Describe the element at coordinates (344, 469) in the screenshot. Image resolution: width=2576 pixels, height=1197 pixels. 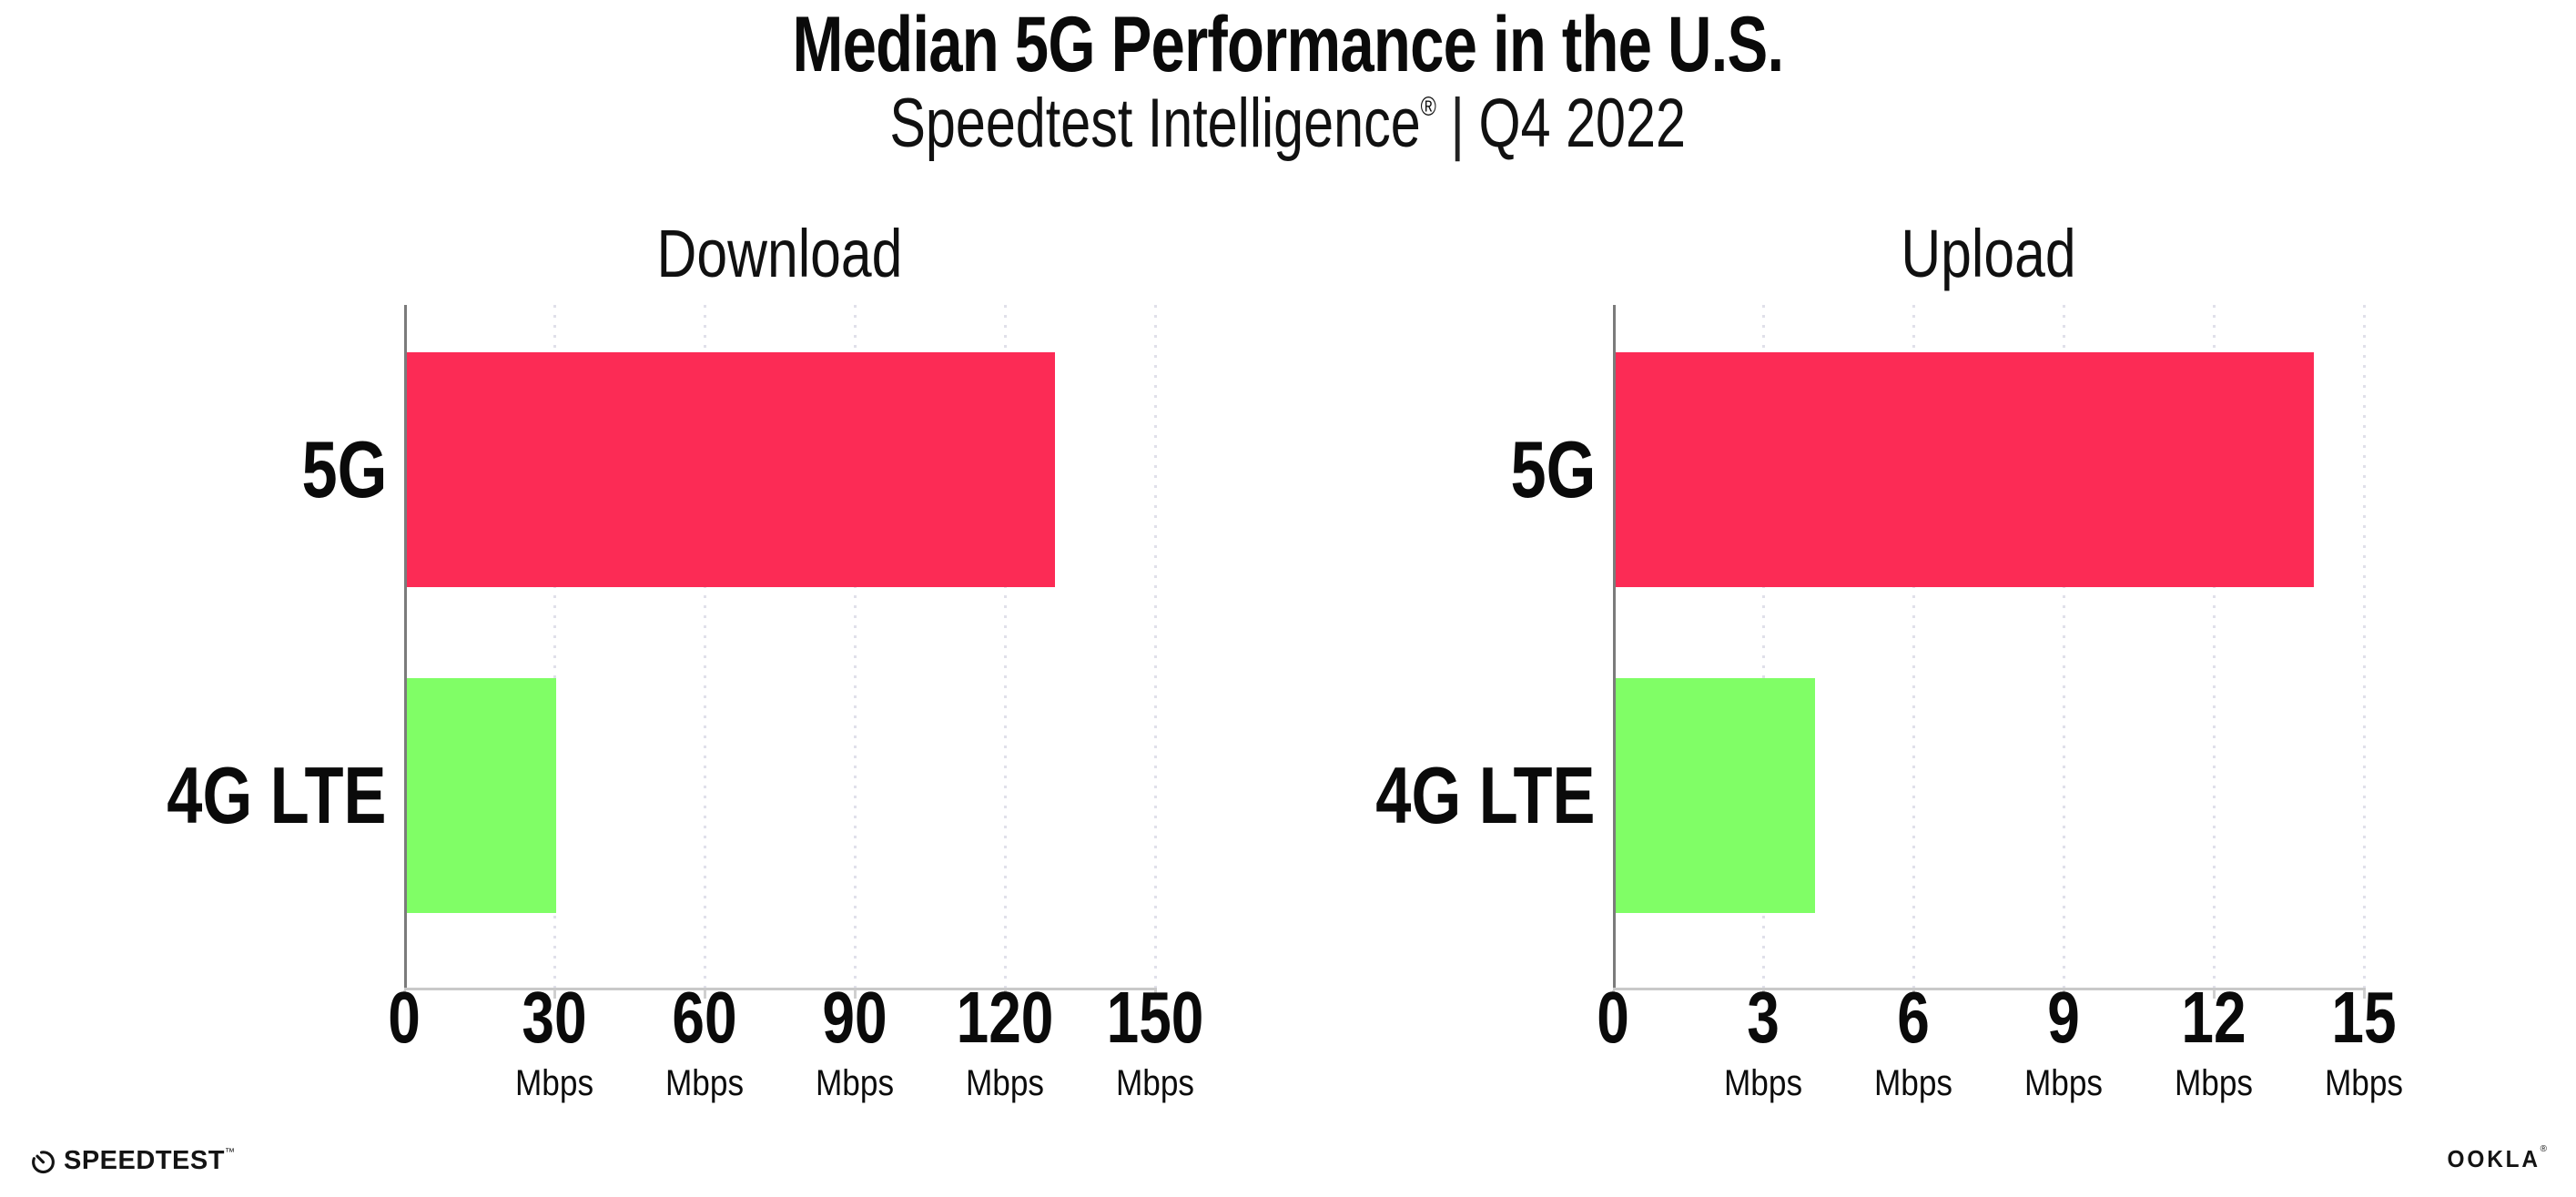
I see `category-label-5g-download: 5G` at that location.